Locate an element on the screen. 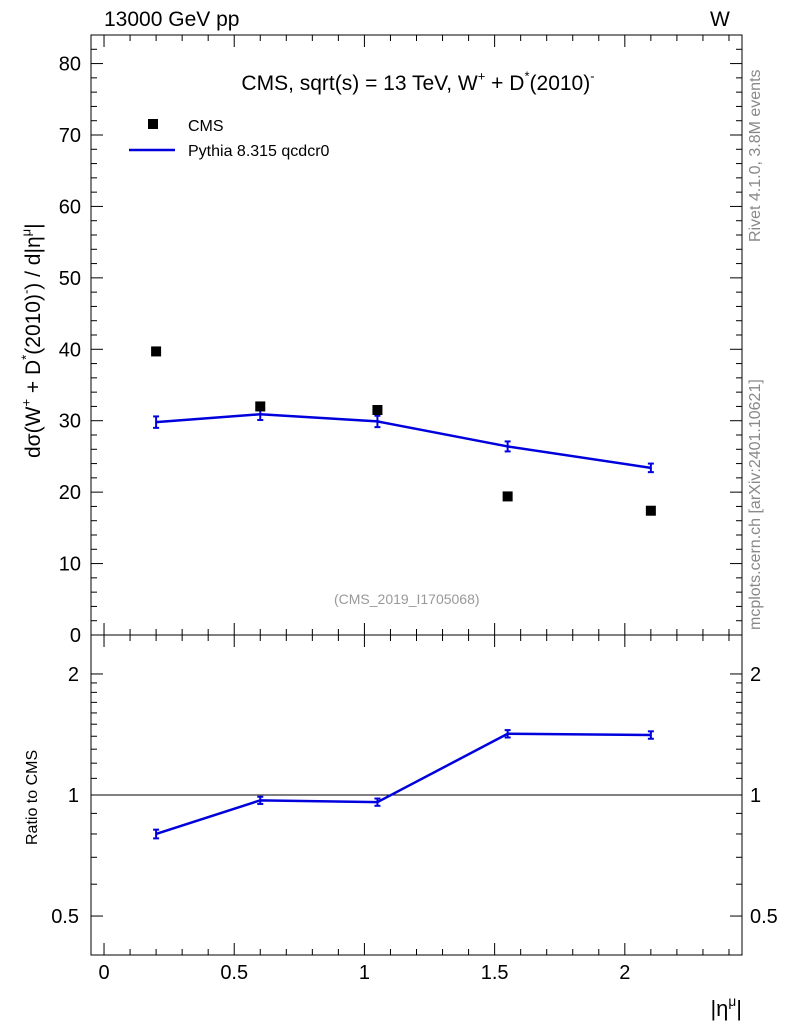 The height and width of the screenshot is (1024, 786). legend-cms-label: CMS is located at coordinates (206, 126).